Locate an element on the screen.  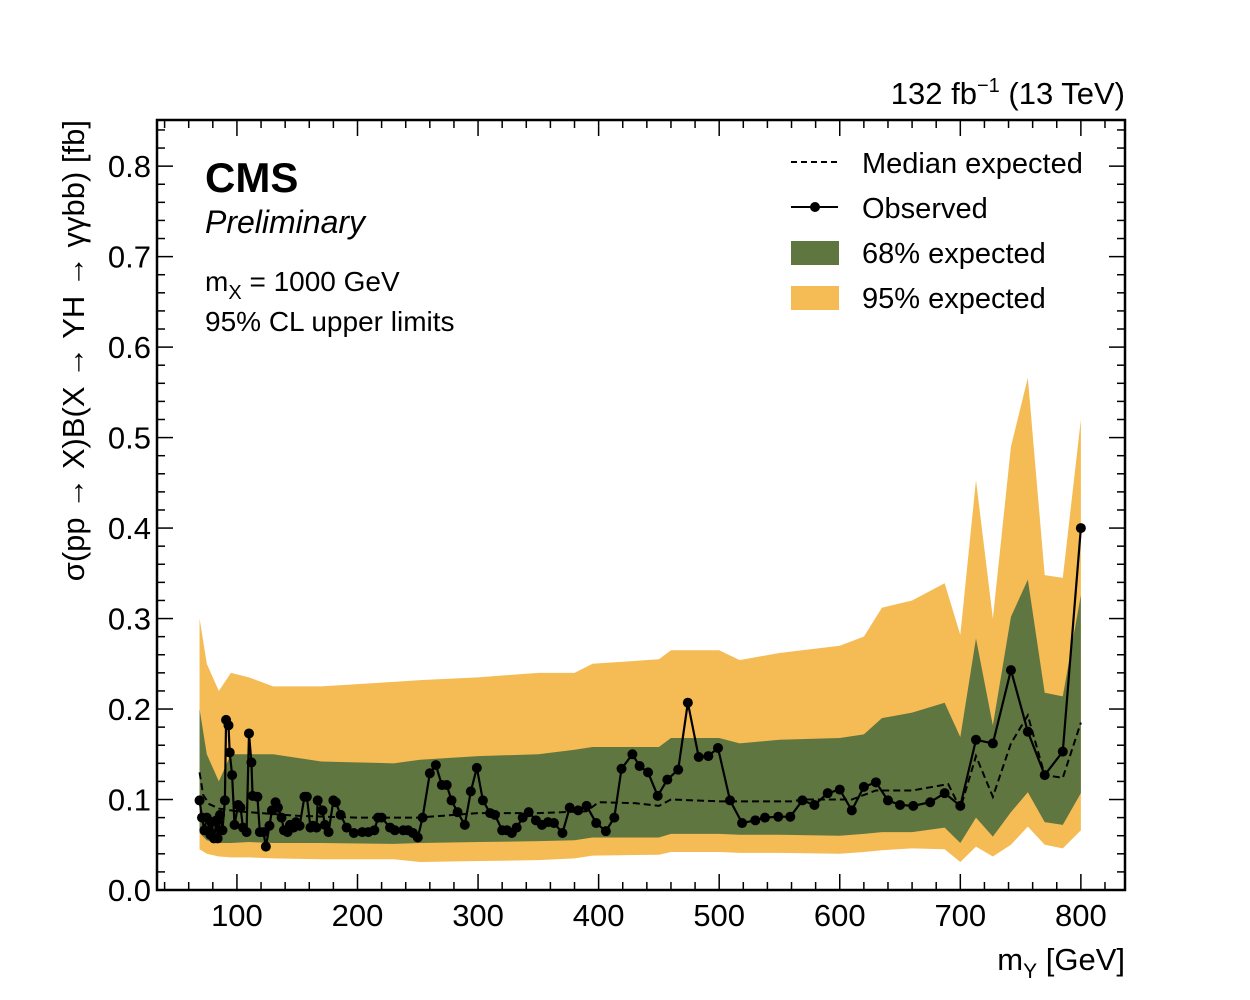
cl-label: 95% CL upper limits is located at coordinates (330, 321).